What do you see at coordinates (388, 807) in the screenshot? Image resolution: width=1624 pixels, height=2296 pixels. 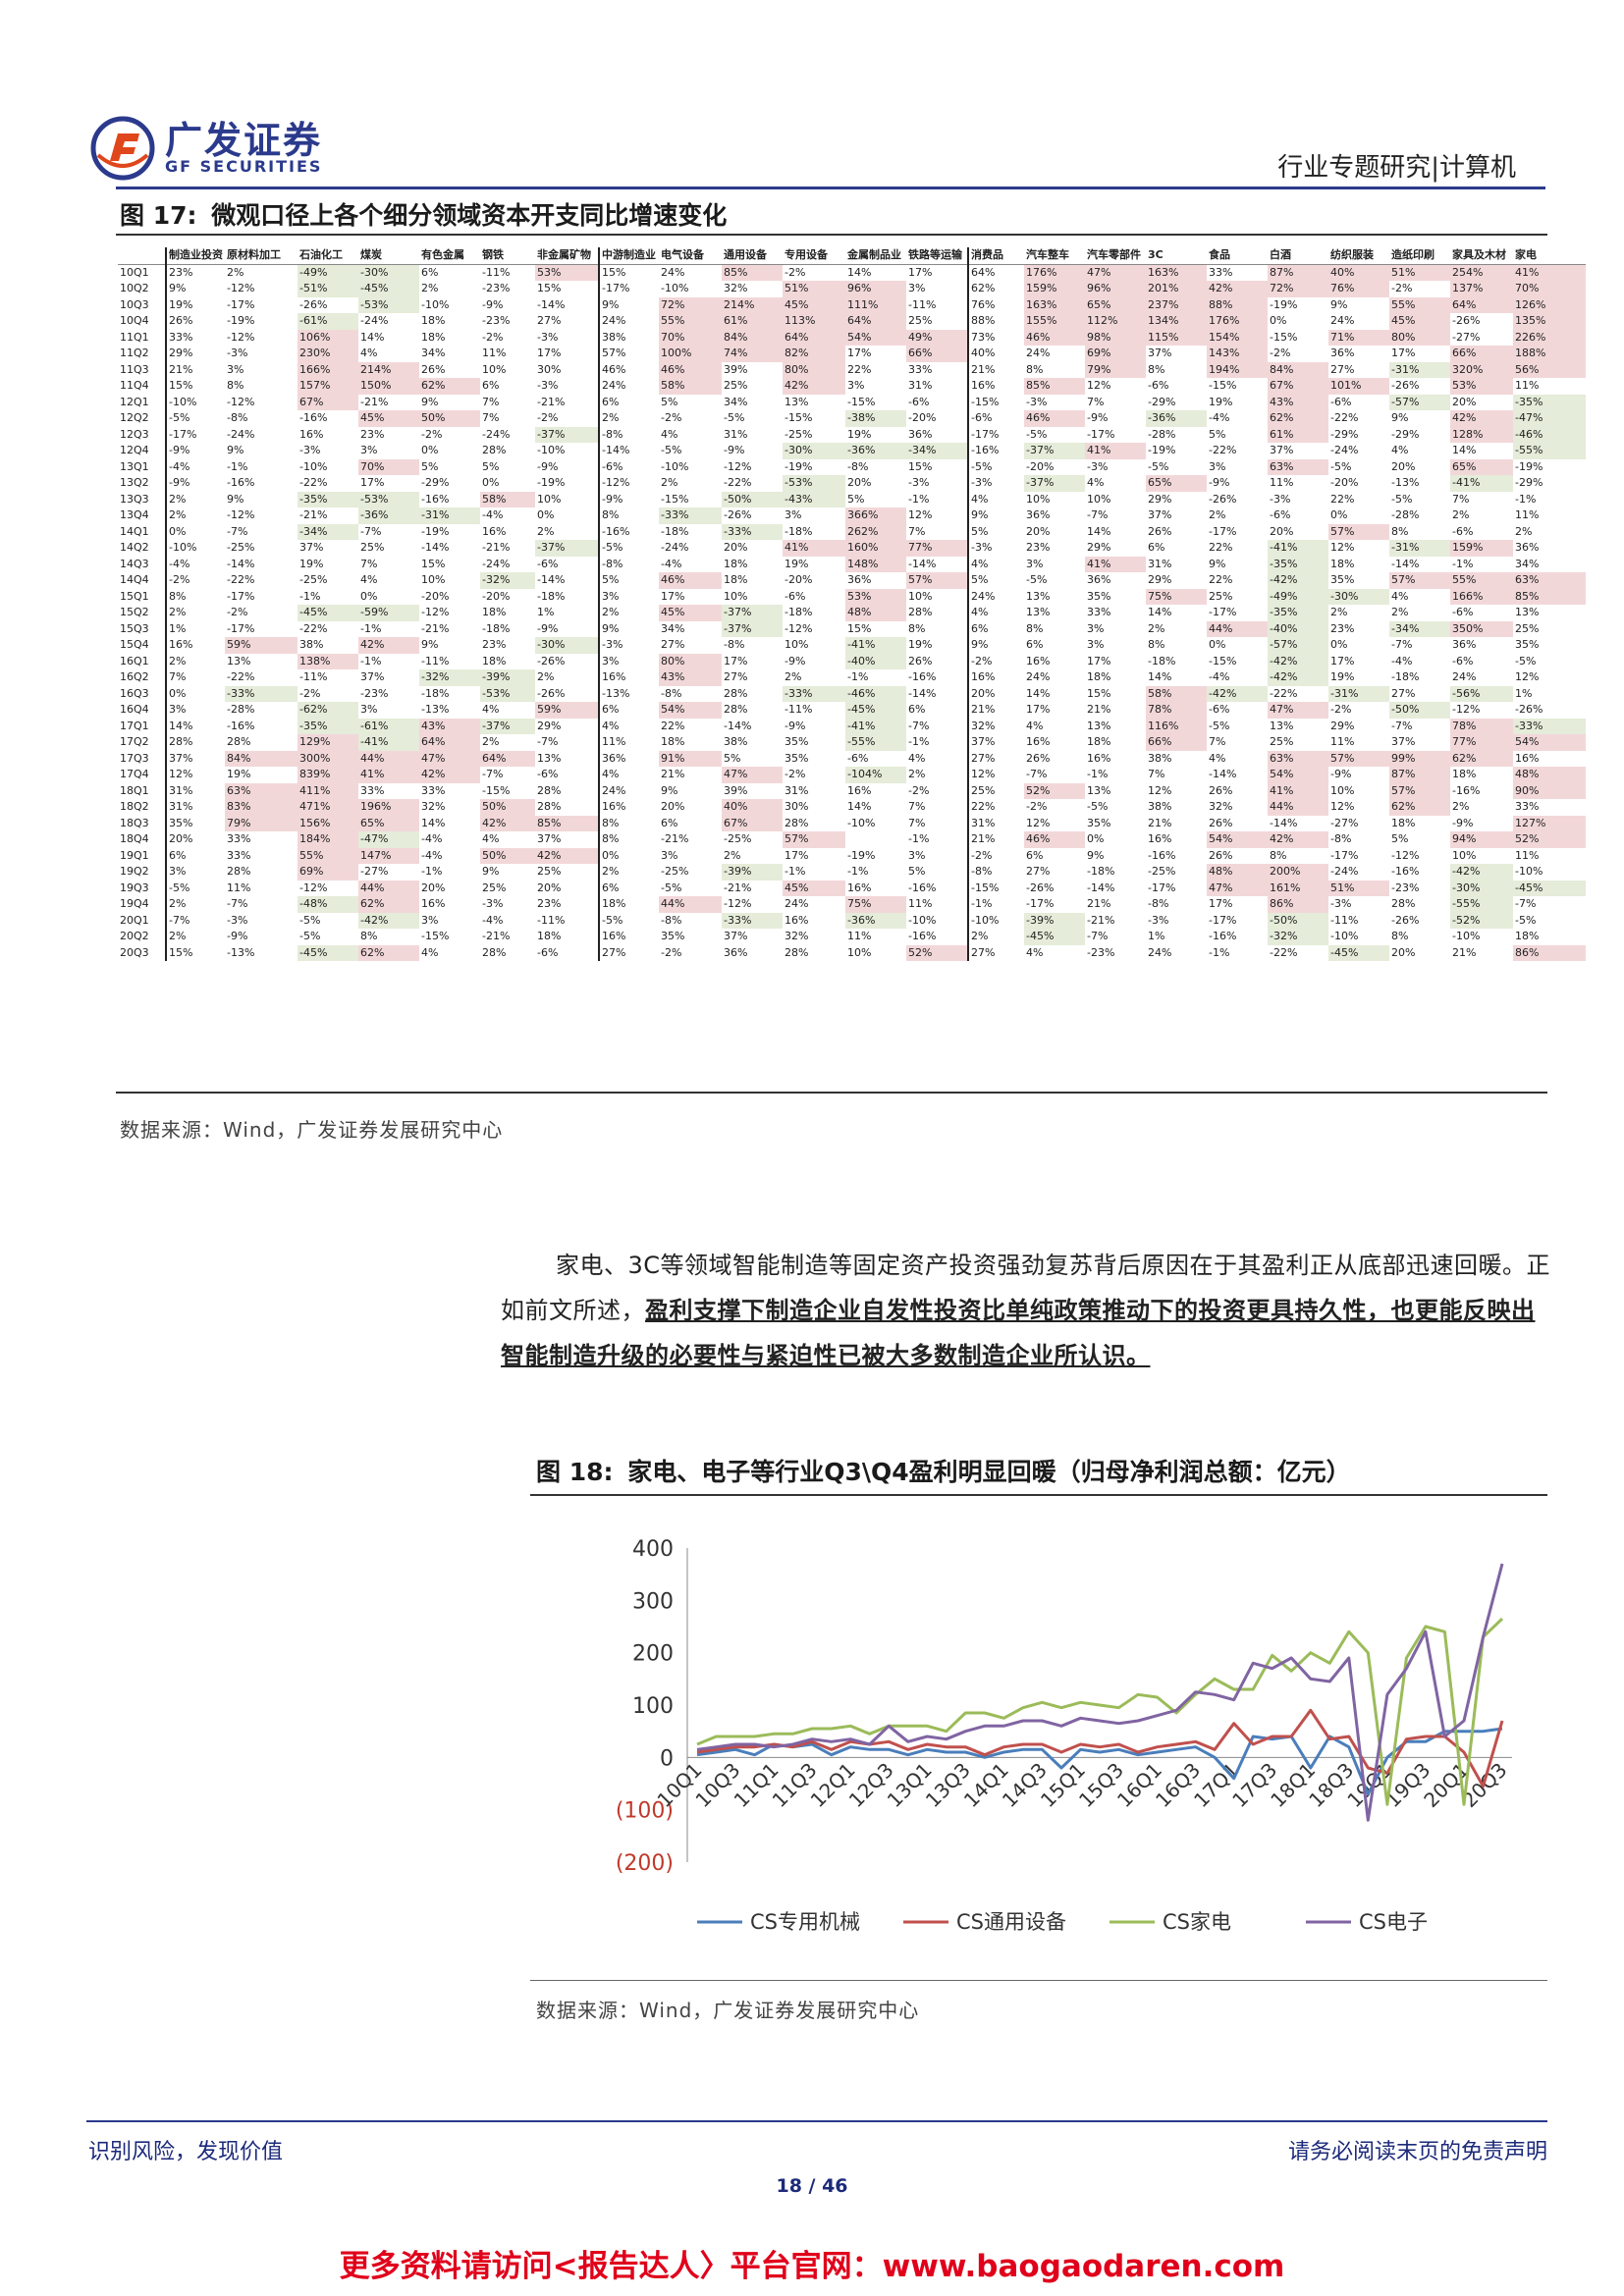 I see `table-cell: 196%` at bounding box center [388, 807].